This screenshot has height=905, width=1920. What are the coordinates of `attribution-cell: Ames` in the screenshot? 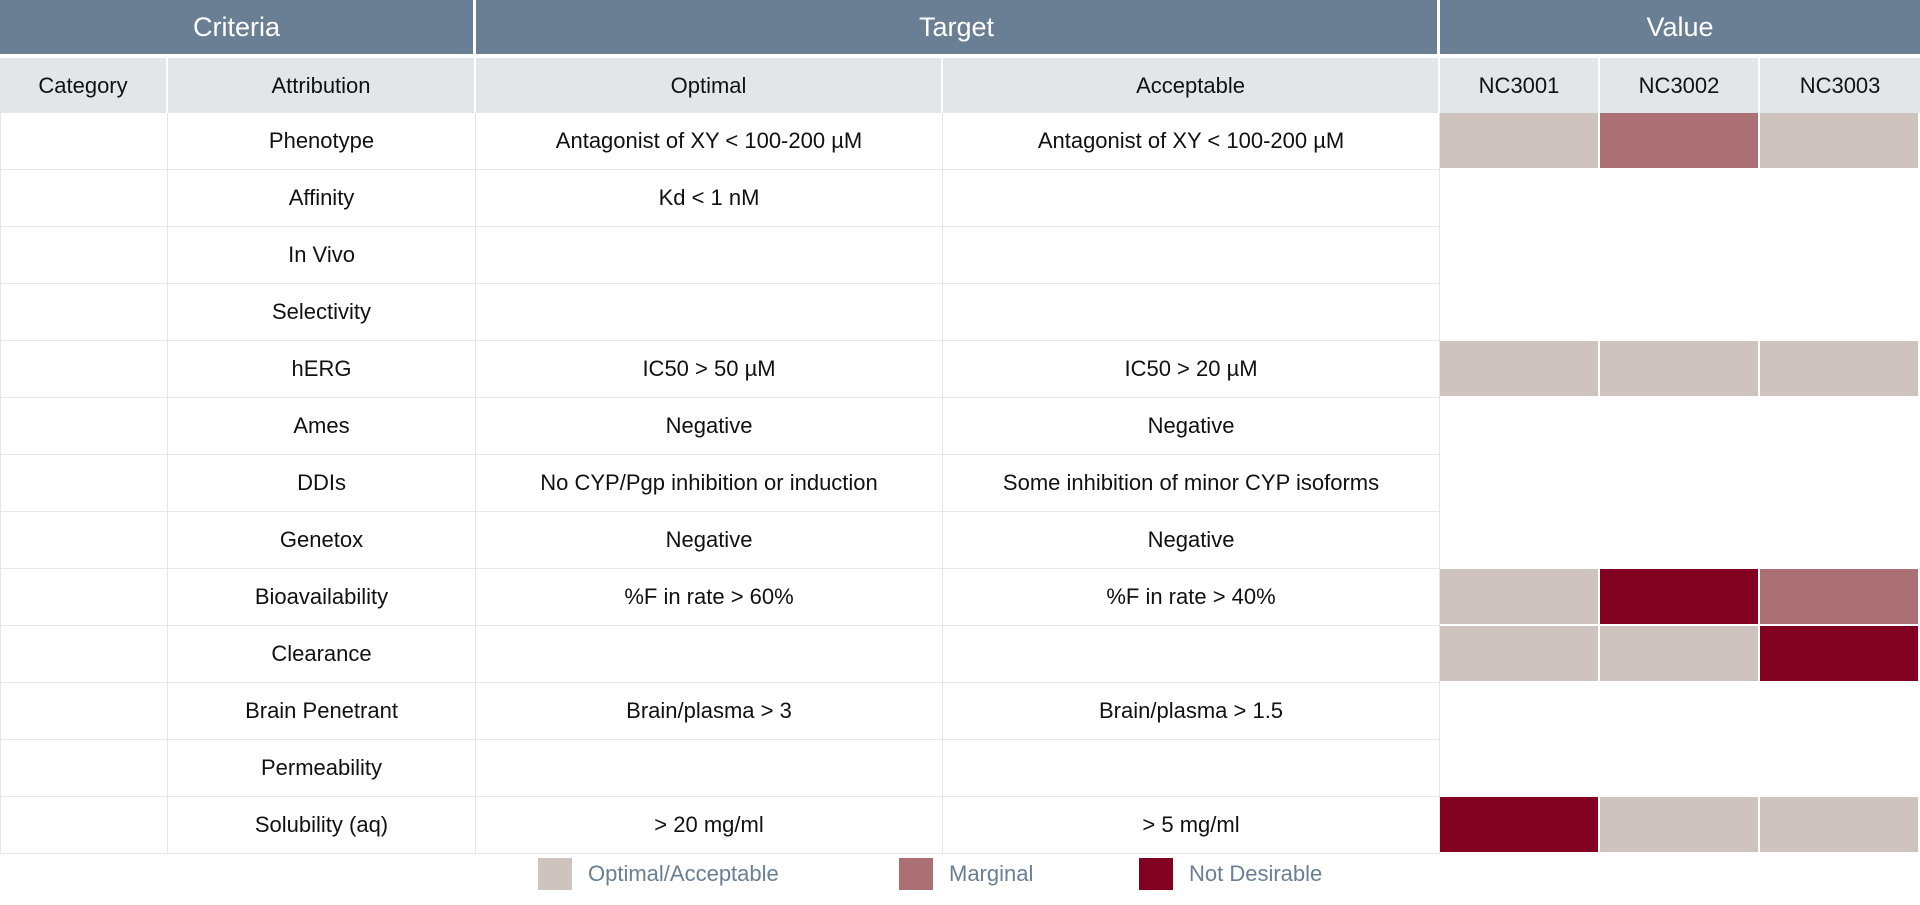 It's located at (322, 426).